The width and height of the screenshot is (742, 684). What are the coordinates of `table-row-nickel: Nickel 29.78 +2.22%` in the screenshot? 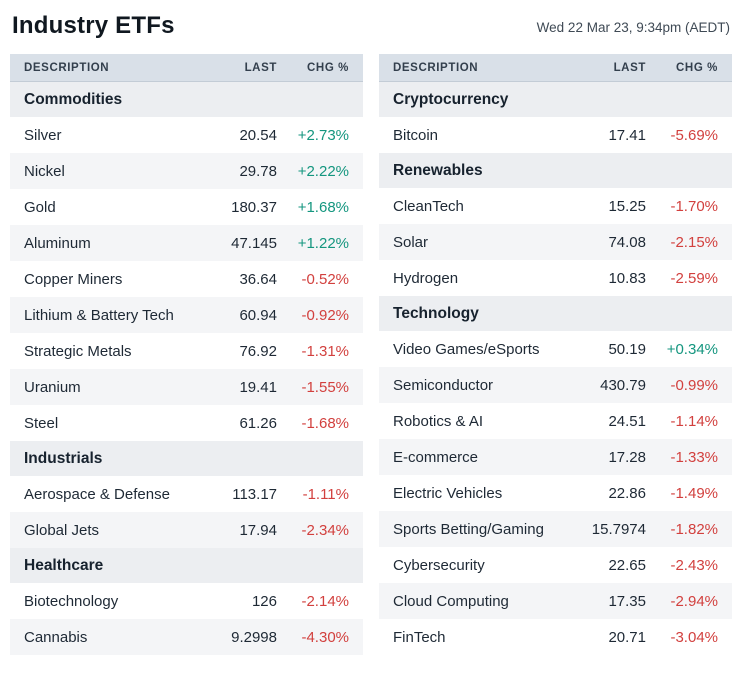 It's located at (186, 171).